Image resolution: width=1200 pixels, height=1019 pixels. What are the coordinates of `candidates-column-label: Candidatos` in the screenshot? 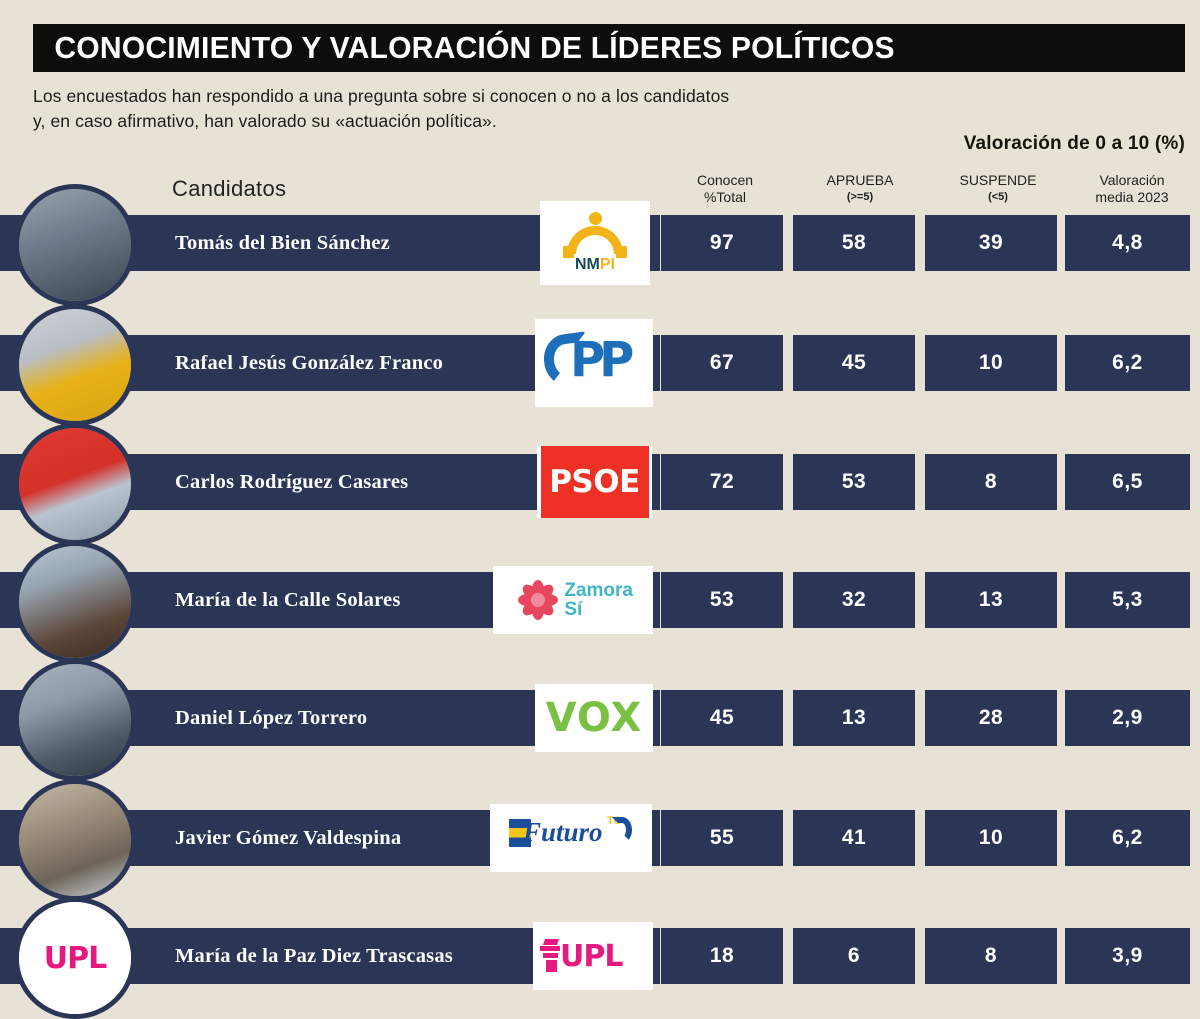 It's located at (229, 188).